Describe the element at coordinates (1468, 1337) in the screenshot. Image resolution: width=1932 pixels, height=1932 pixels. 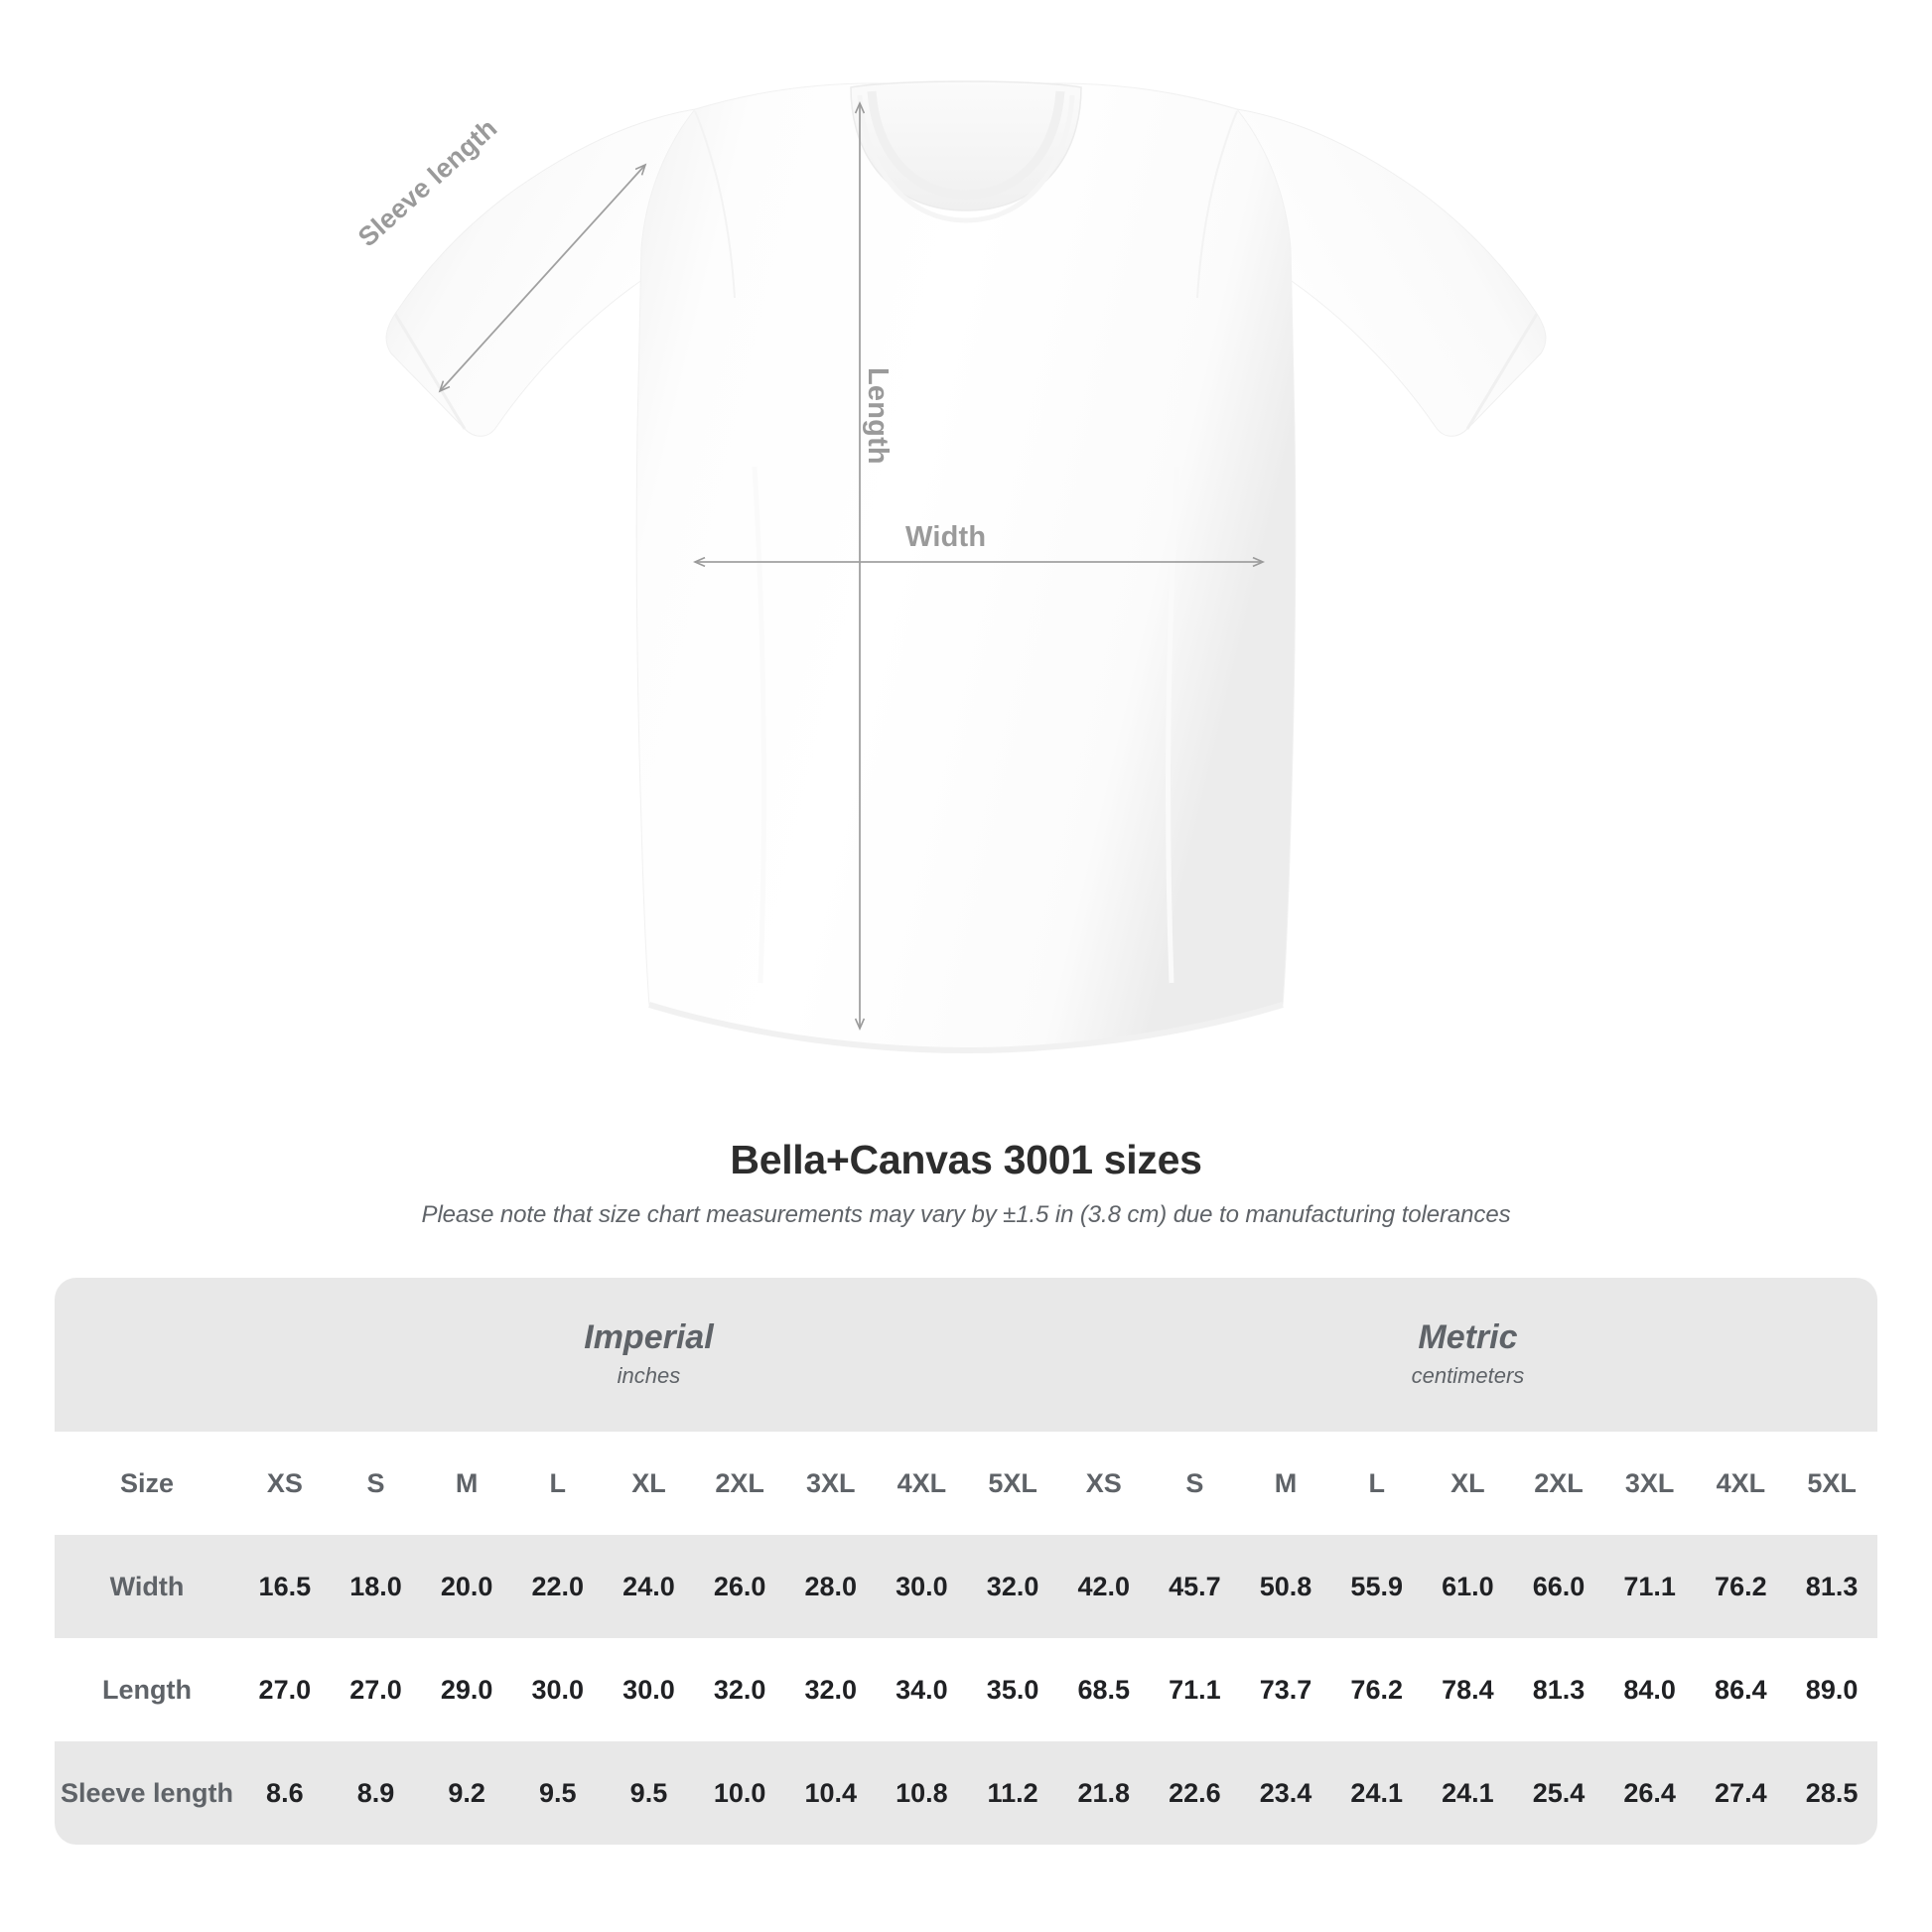
I see `unit-group-name: Metric` at that location.